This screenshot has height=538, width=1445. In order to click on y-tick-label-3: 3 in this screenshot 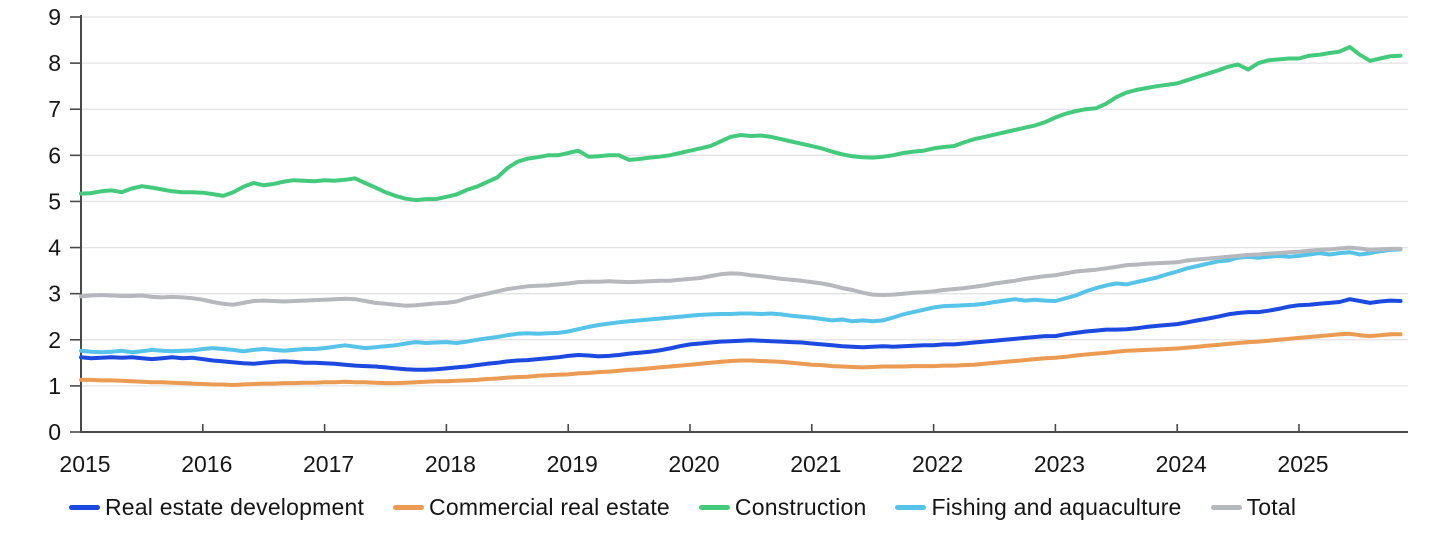, I will do `click(54, 294)`.